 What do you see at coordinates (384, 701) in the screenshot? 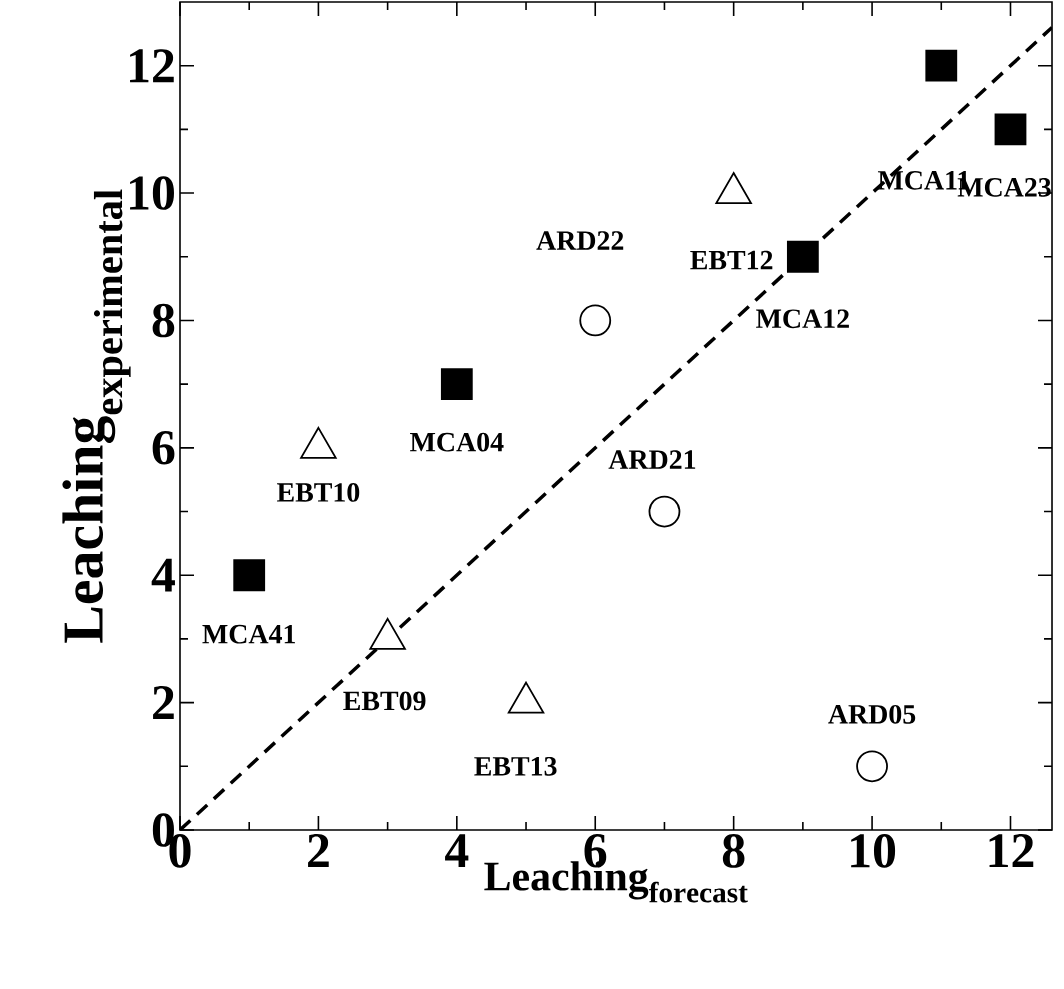
I see `annotation: EBT09` at bounding box center [384, 701].